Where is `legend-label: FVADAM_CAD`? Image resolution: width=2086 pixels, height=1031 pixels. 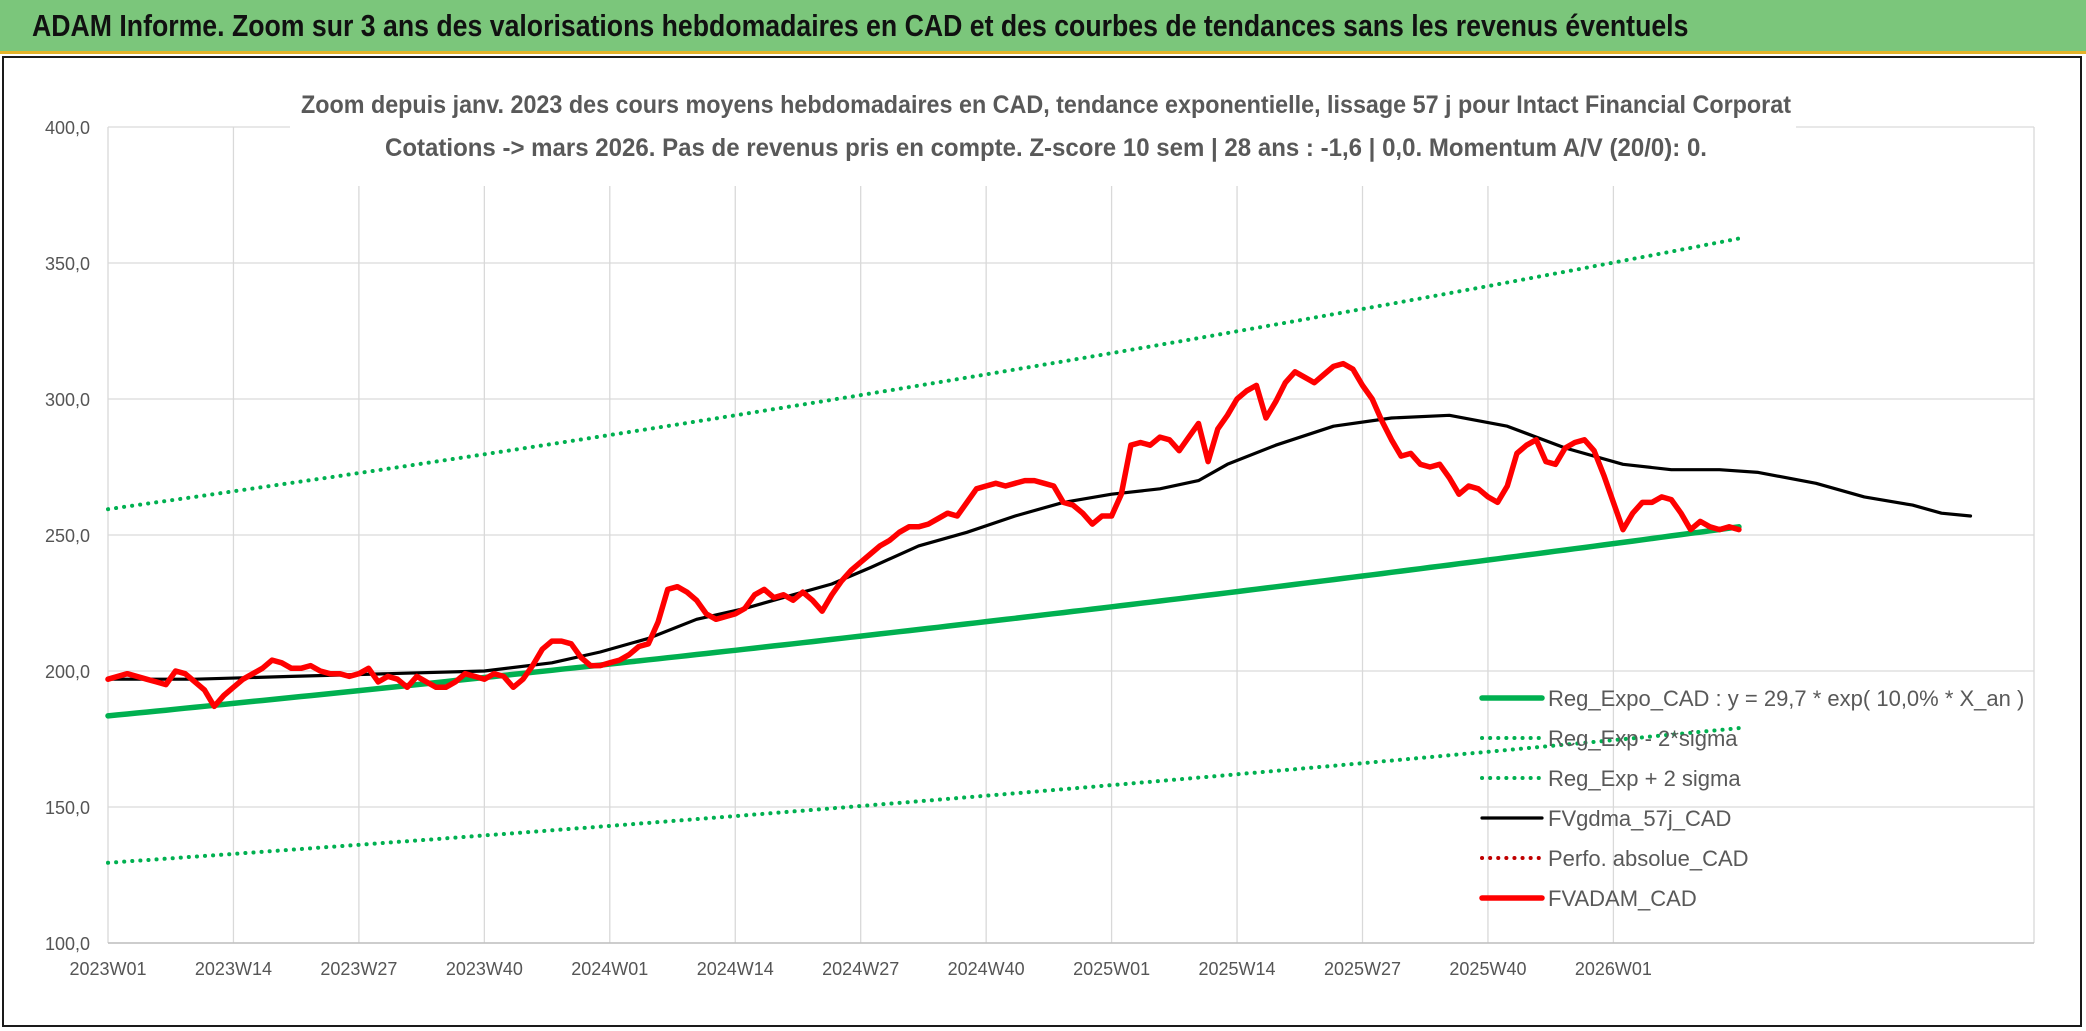
legend-label: FVADAM_CAD is located at coordinates (1622, 898).